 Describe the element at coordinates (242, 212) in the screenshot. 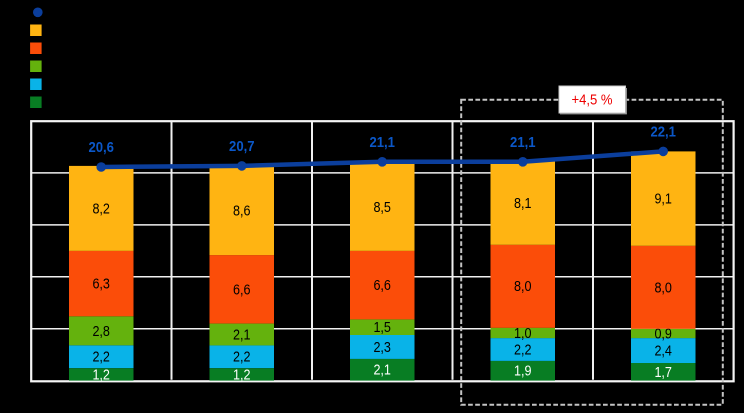

I see `svg-text: 8,6` at that location.